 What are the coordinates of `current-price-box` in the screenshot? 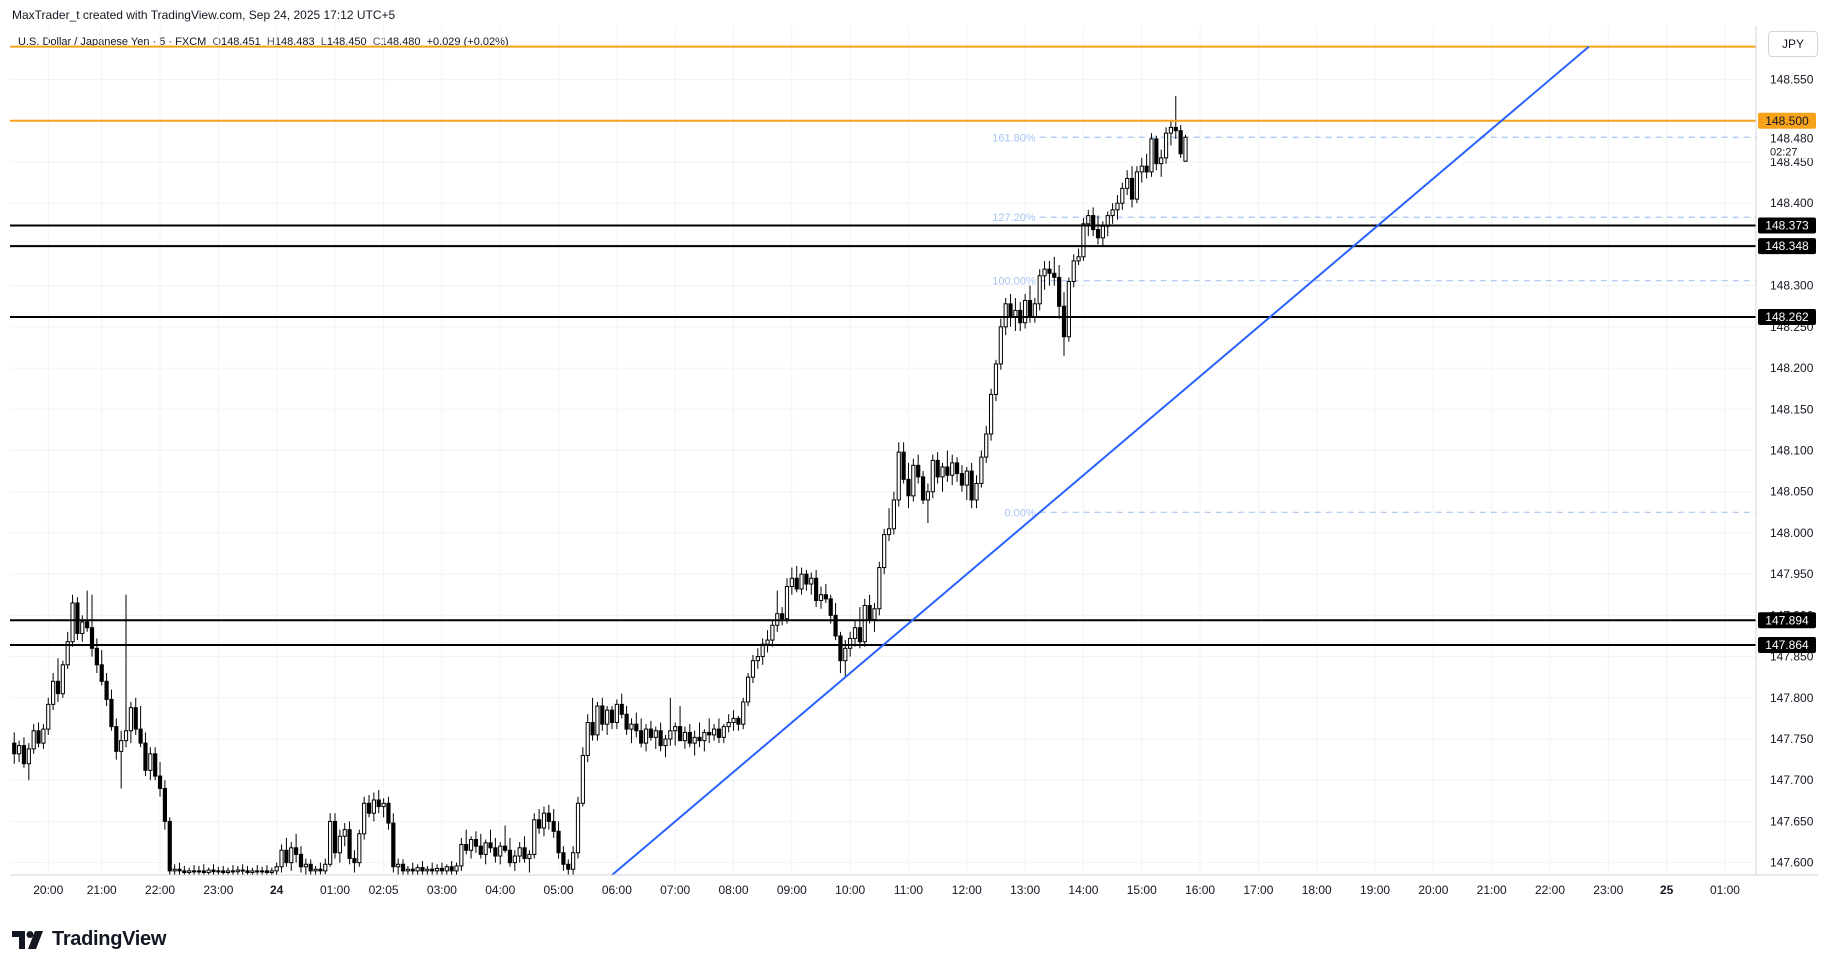 It's located at (1787, 144).